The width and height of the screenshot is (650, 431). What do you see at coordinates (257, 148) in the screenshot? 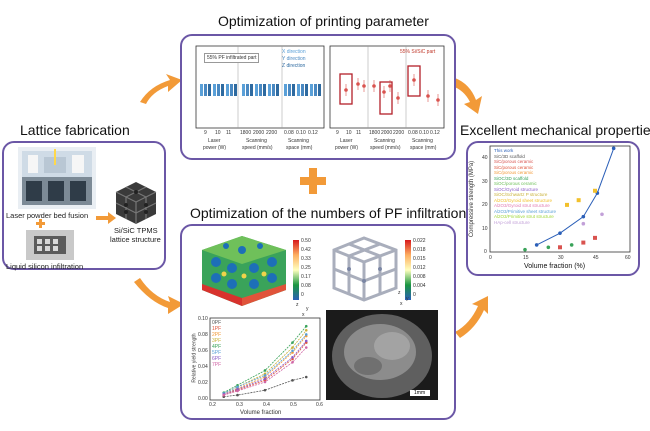
I see `printing-left-xlabel-speed-2: speed (mm/s)` at bounding box center [257, 148].